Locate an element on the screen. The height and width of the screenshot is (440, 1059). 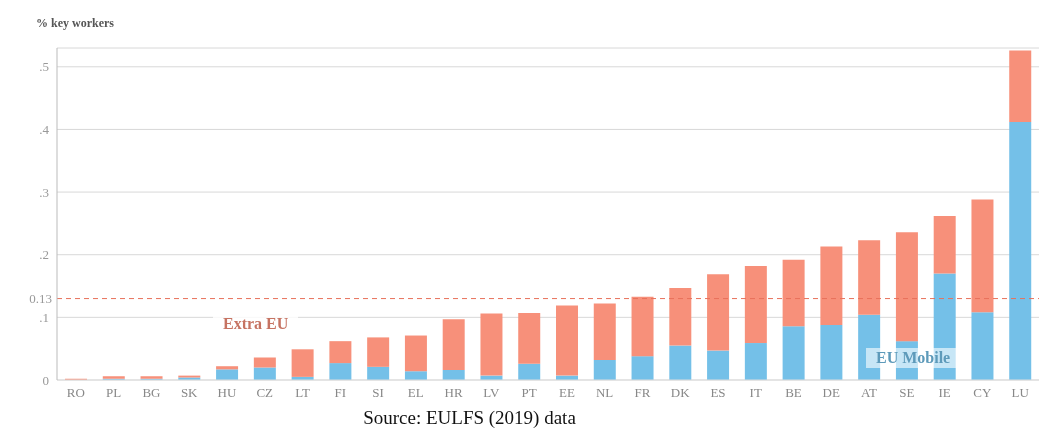
x-tick-label: NL is located at coordinates (604, 393).